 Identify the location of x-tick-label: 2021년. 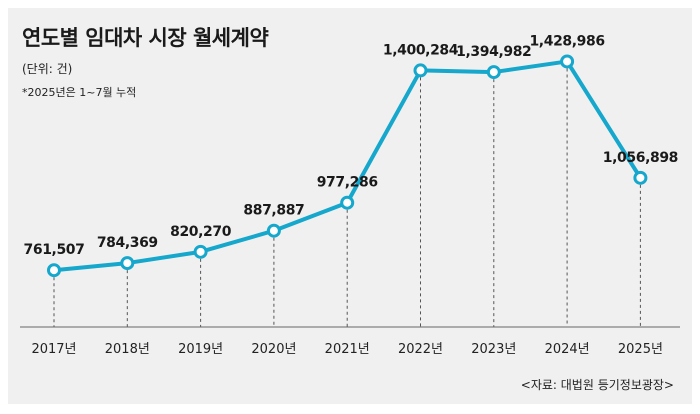
(347, 349).